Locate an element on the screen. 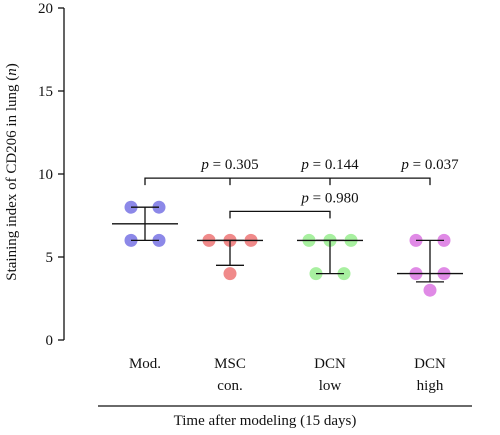 This screenshot has width=500, height=435. p-value-label: p = 0.980 is located at coordinates (329, 198).